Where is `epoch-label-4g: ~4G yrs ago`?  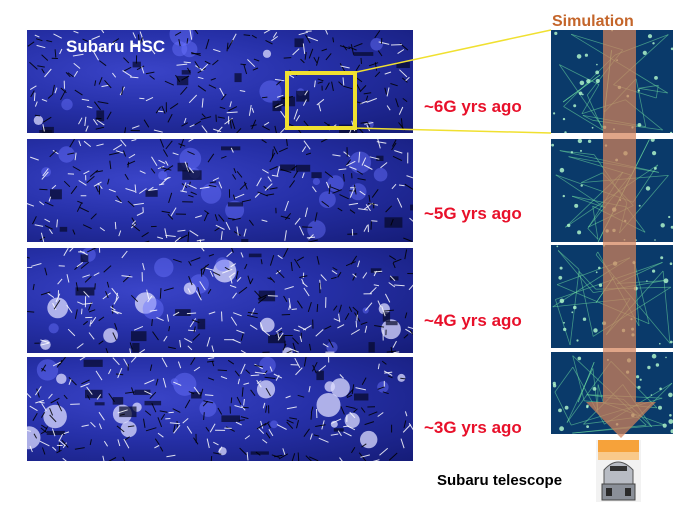 epoch-label-4g: ~4G yrs ago is located at coordinates (473, 320).